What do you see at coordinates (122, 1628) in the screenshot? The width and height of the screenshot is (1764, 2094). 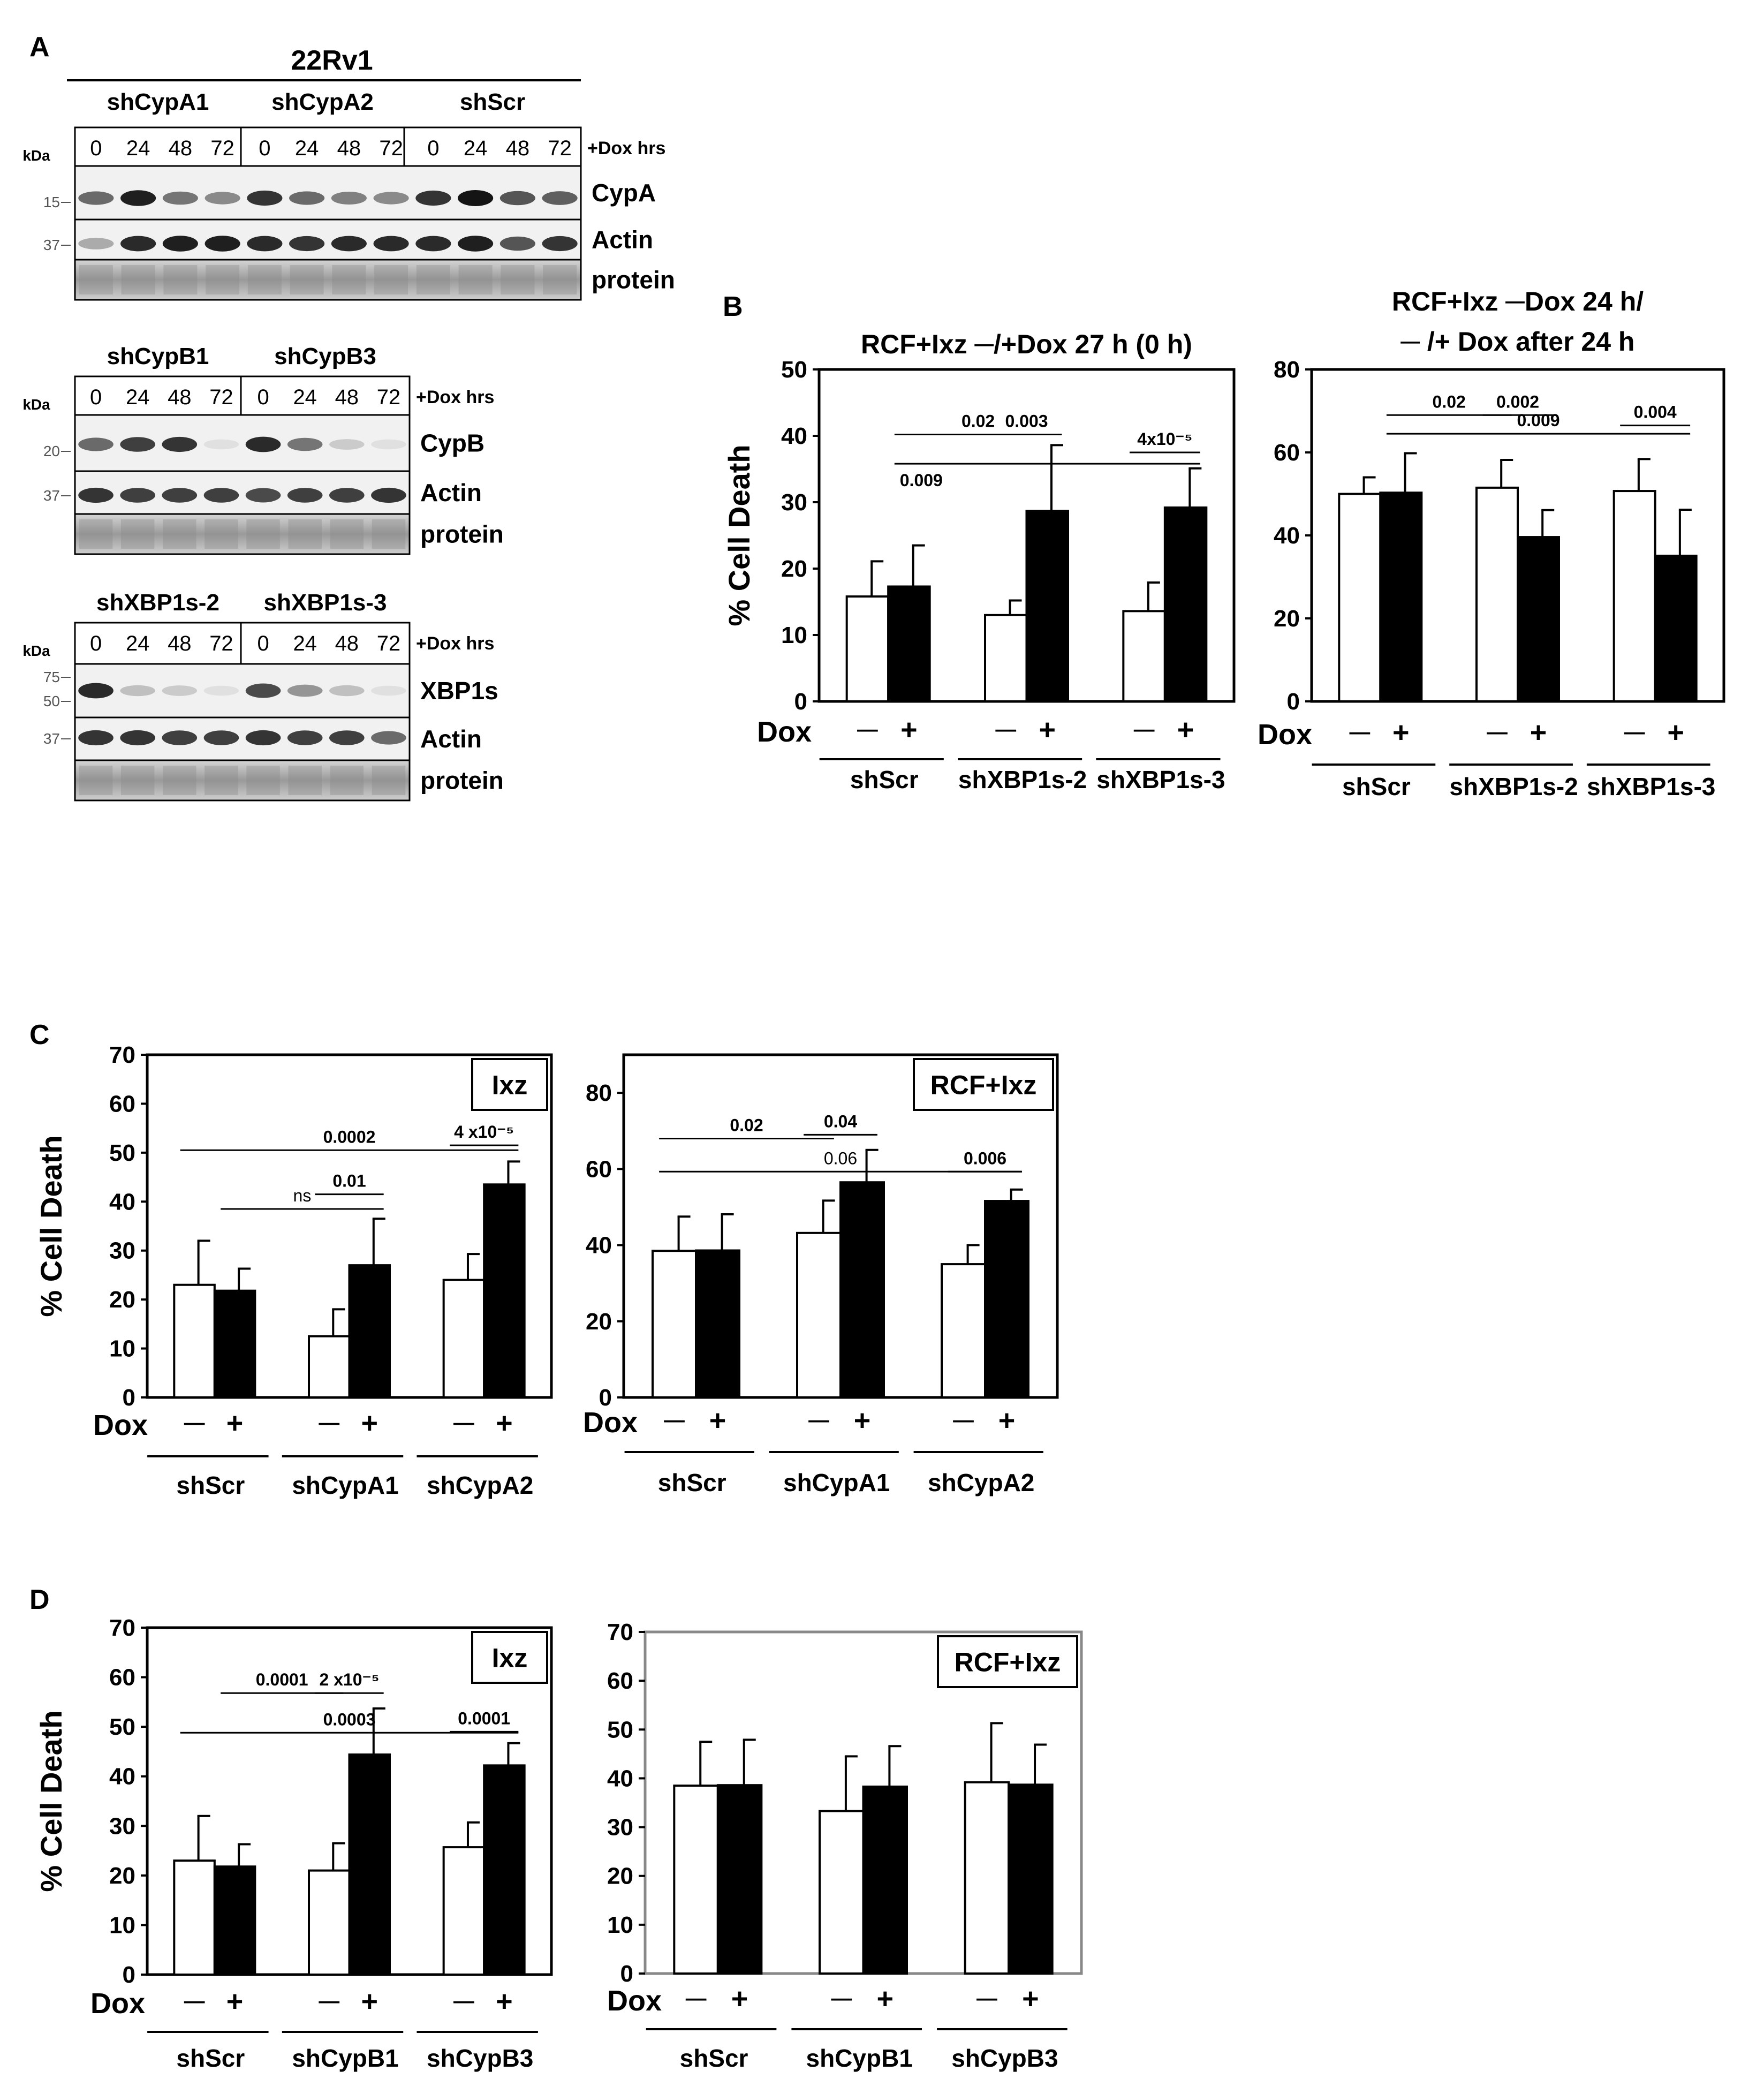 I see `y-tick-label: 70` at bounding box center [122, 1628].